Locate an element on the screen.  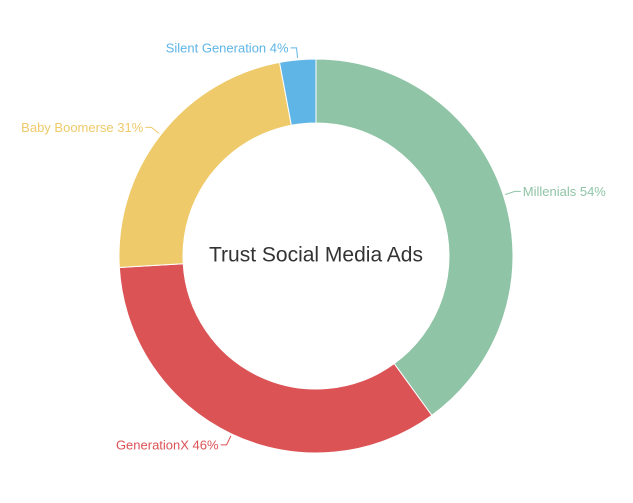
label-generationx: GenerationX 46% is located at coordinates (167, 444).